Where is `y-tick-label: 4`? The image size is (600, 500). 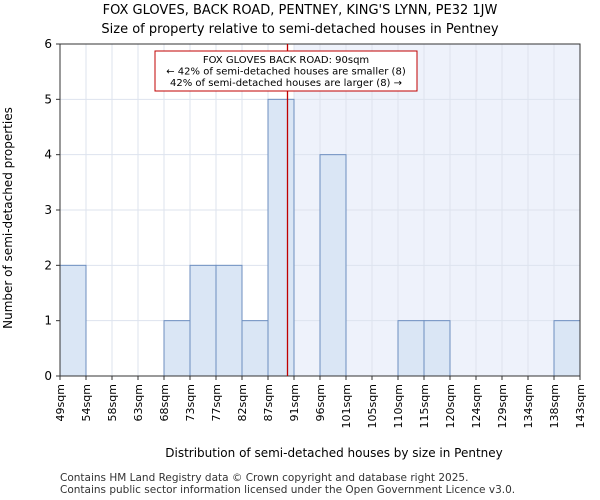
y-tick-label: 4 is located at coordinates (48, 155).